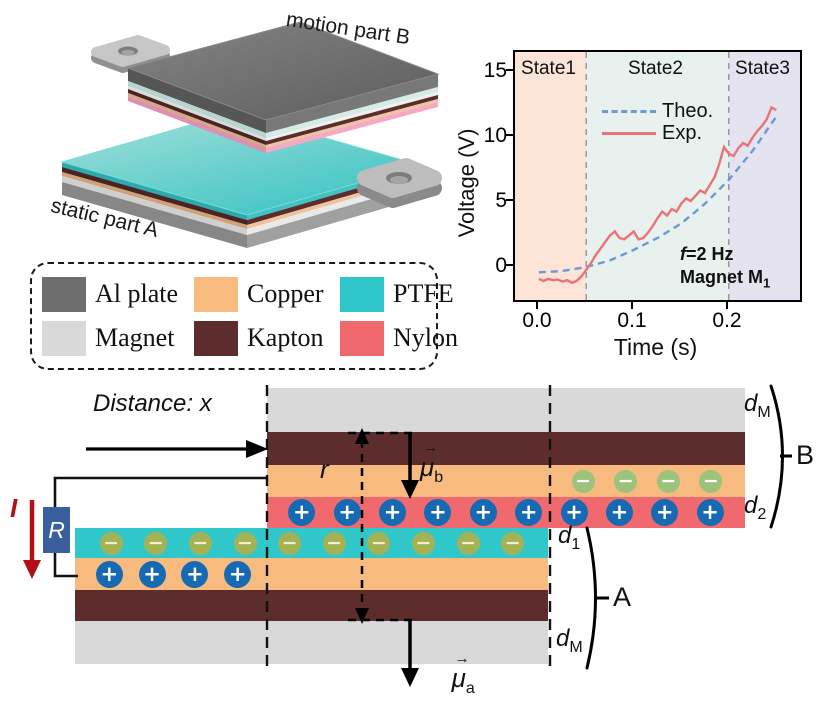 This screenshot has height=709, width=826. What do you see at coordinates (216, 294) in the screenshot?
I see `copper-swatch` at bounding box center [216, 294].